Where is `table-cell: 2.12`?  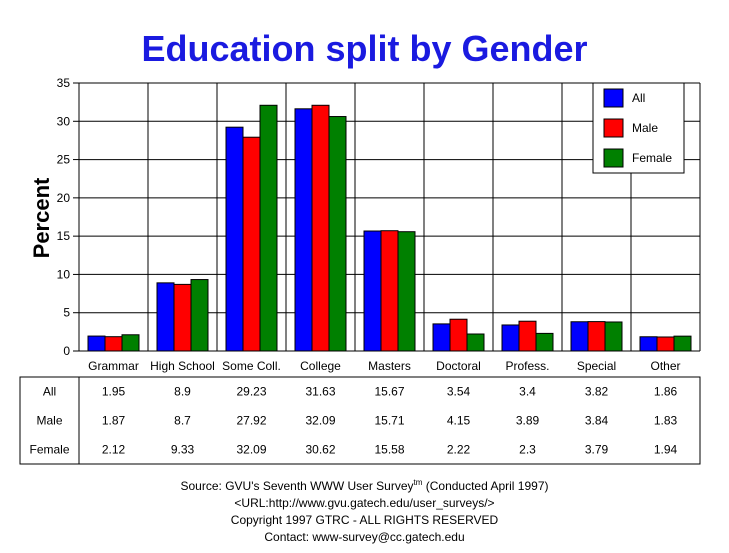
table-cell: 2.12 is located at coordinates (114, 450).